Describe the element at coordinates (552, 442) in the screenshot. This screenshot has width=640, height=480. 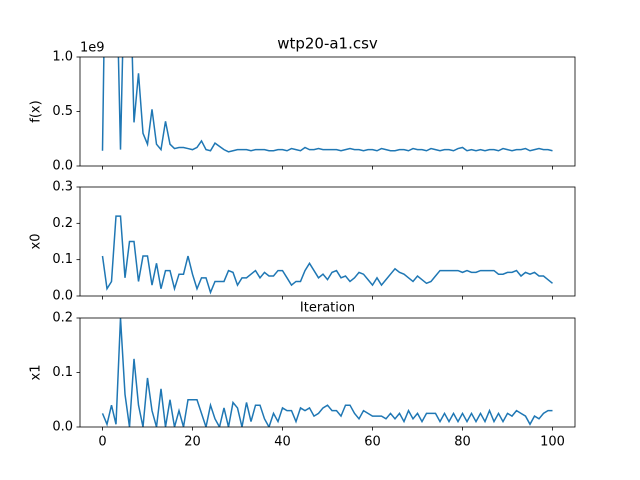
I see `x-tick-label: 100` at that location.